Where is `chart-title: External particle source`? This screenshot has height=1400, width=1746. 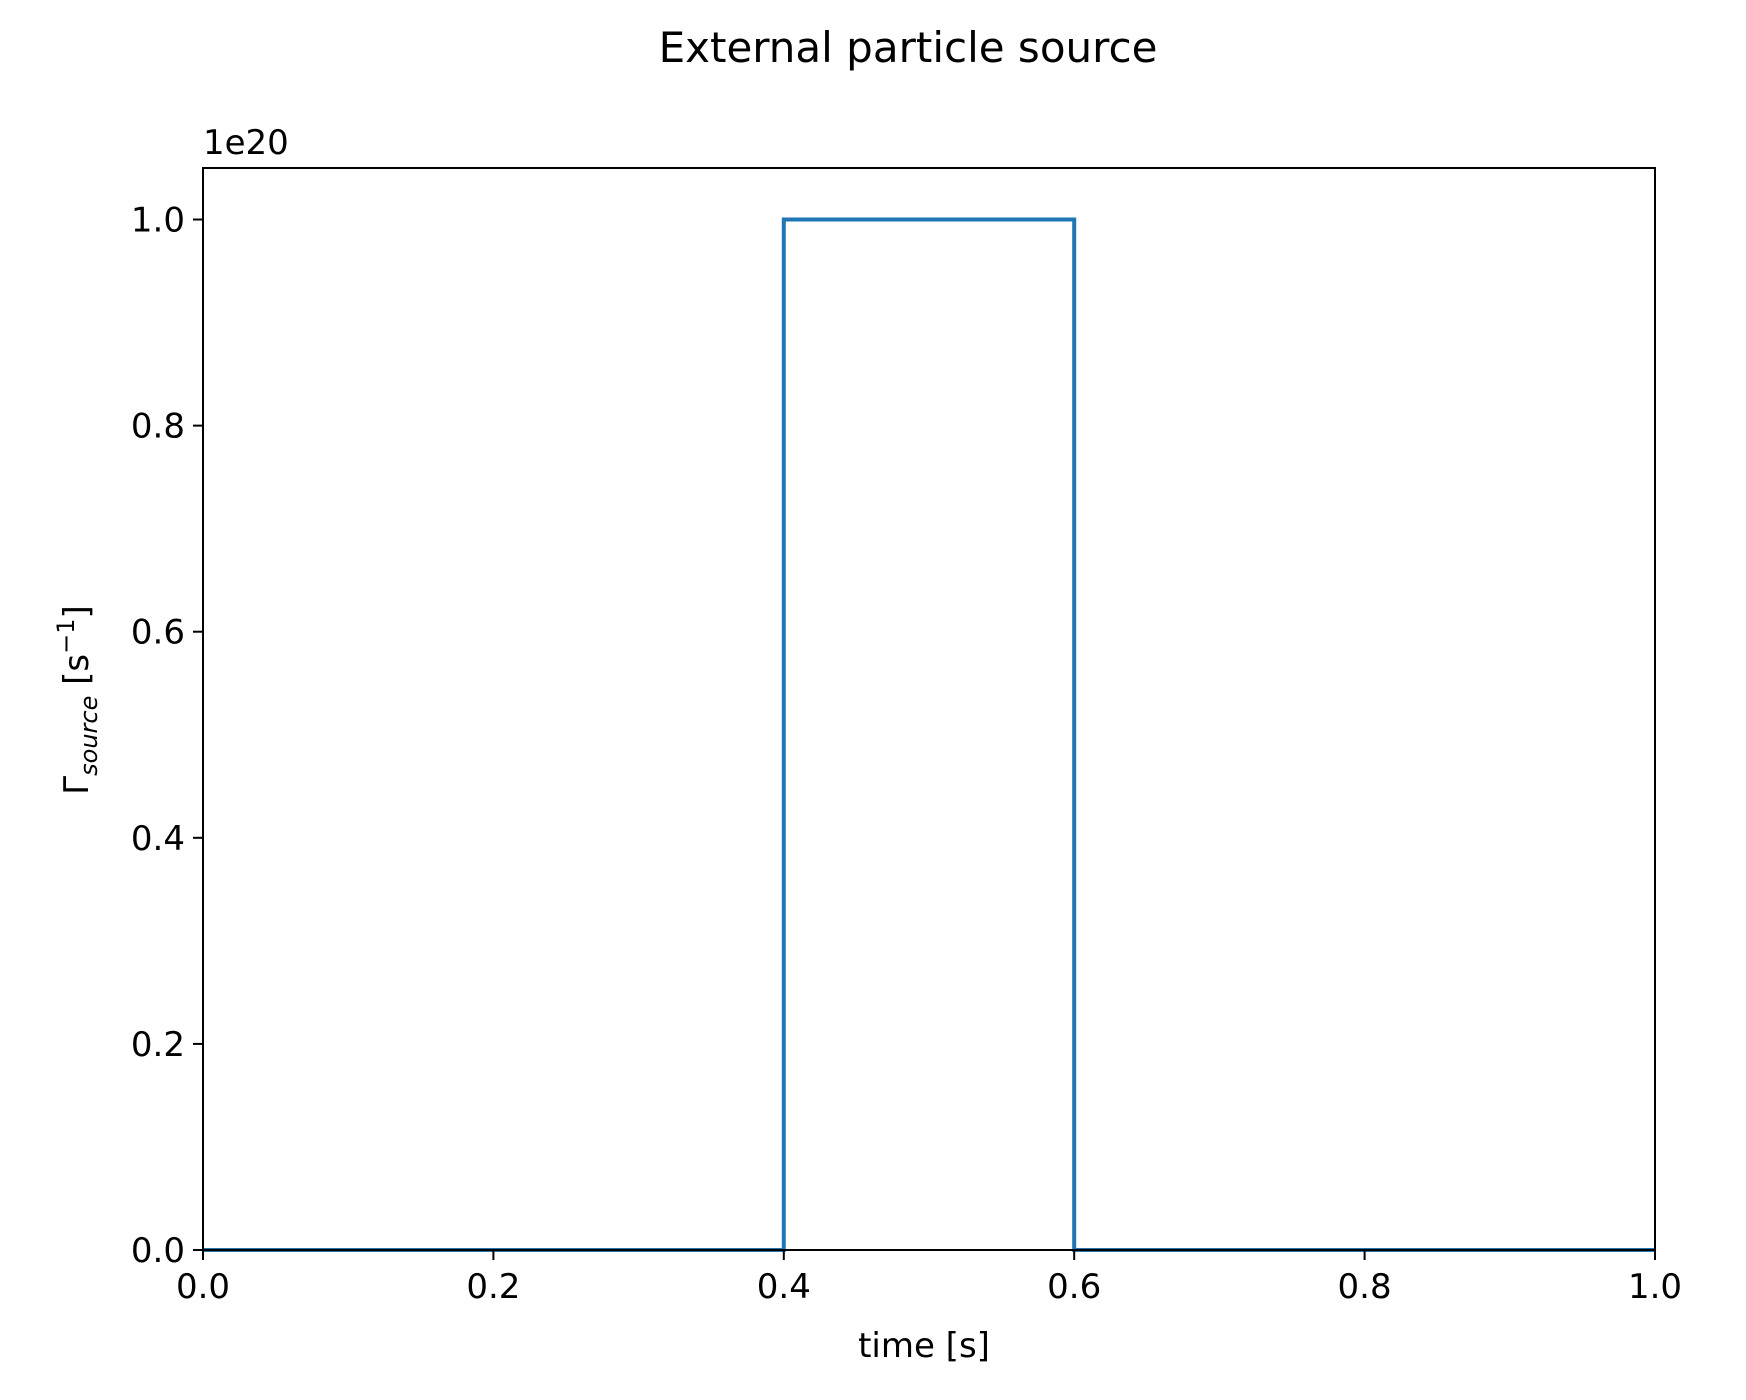
chart-title: External particle source is located at coordinates (908, 47).